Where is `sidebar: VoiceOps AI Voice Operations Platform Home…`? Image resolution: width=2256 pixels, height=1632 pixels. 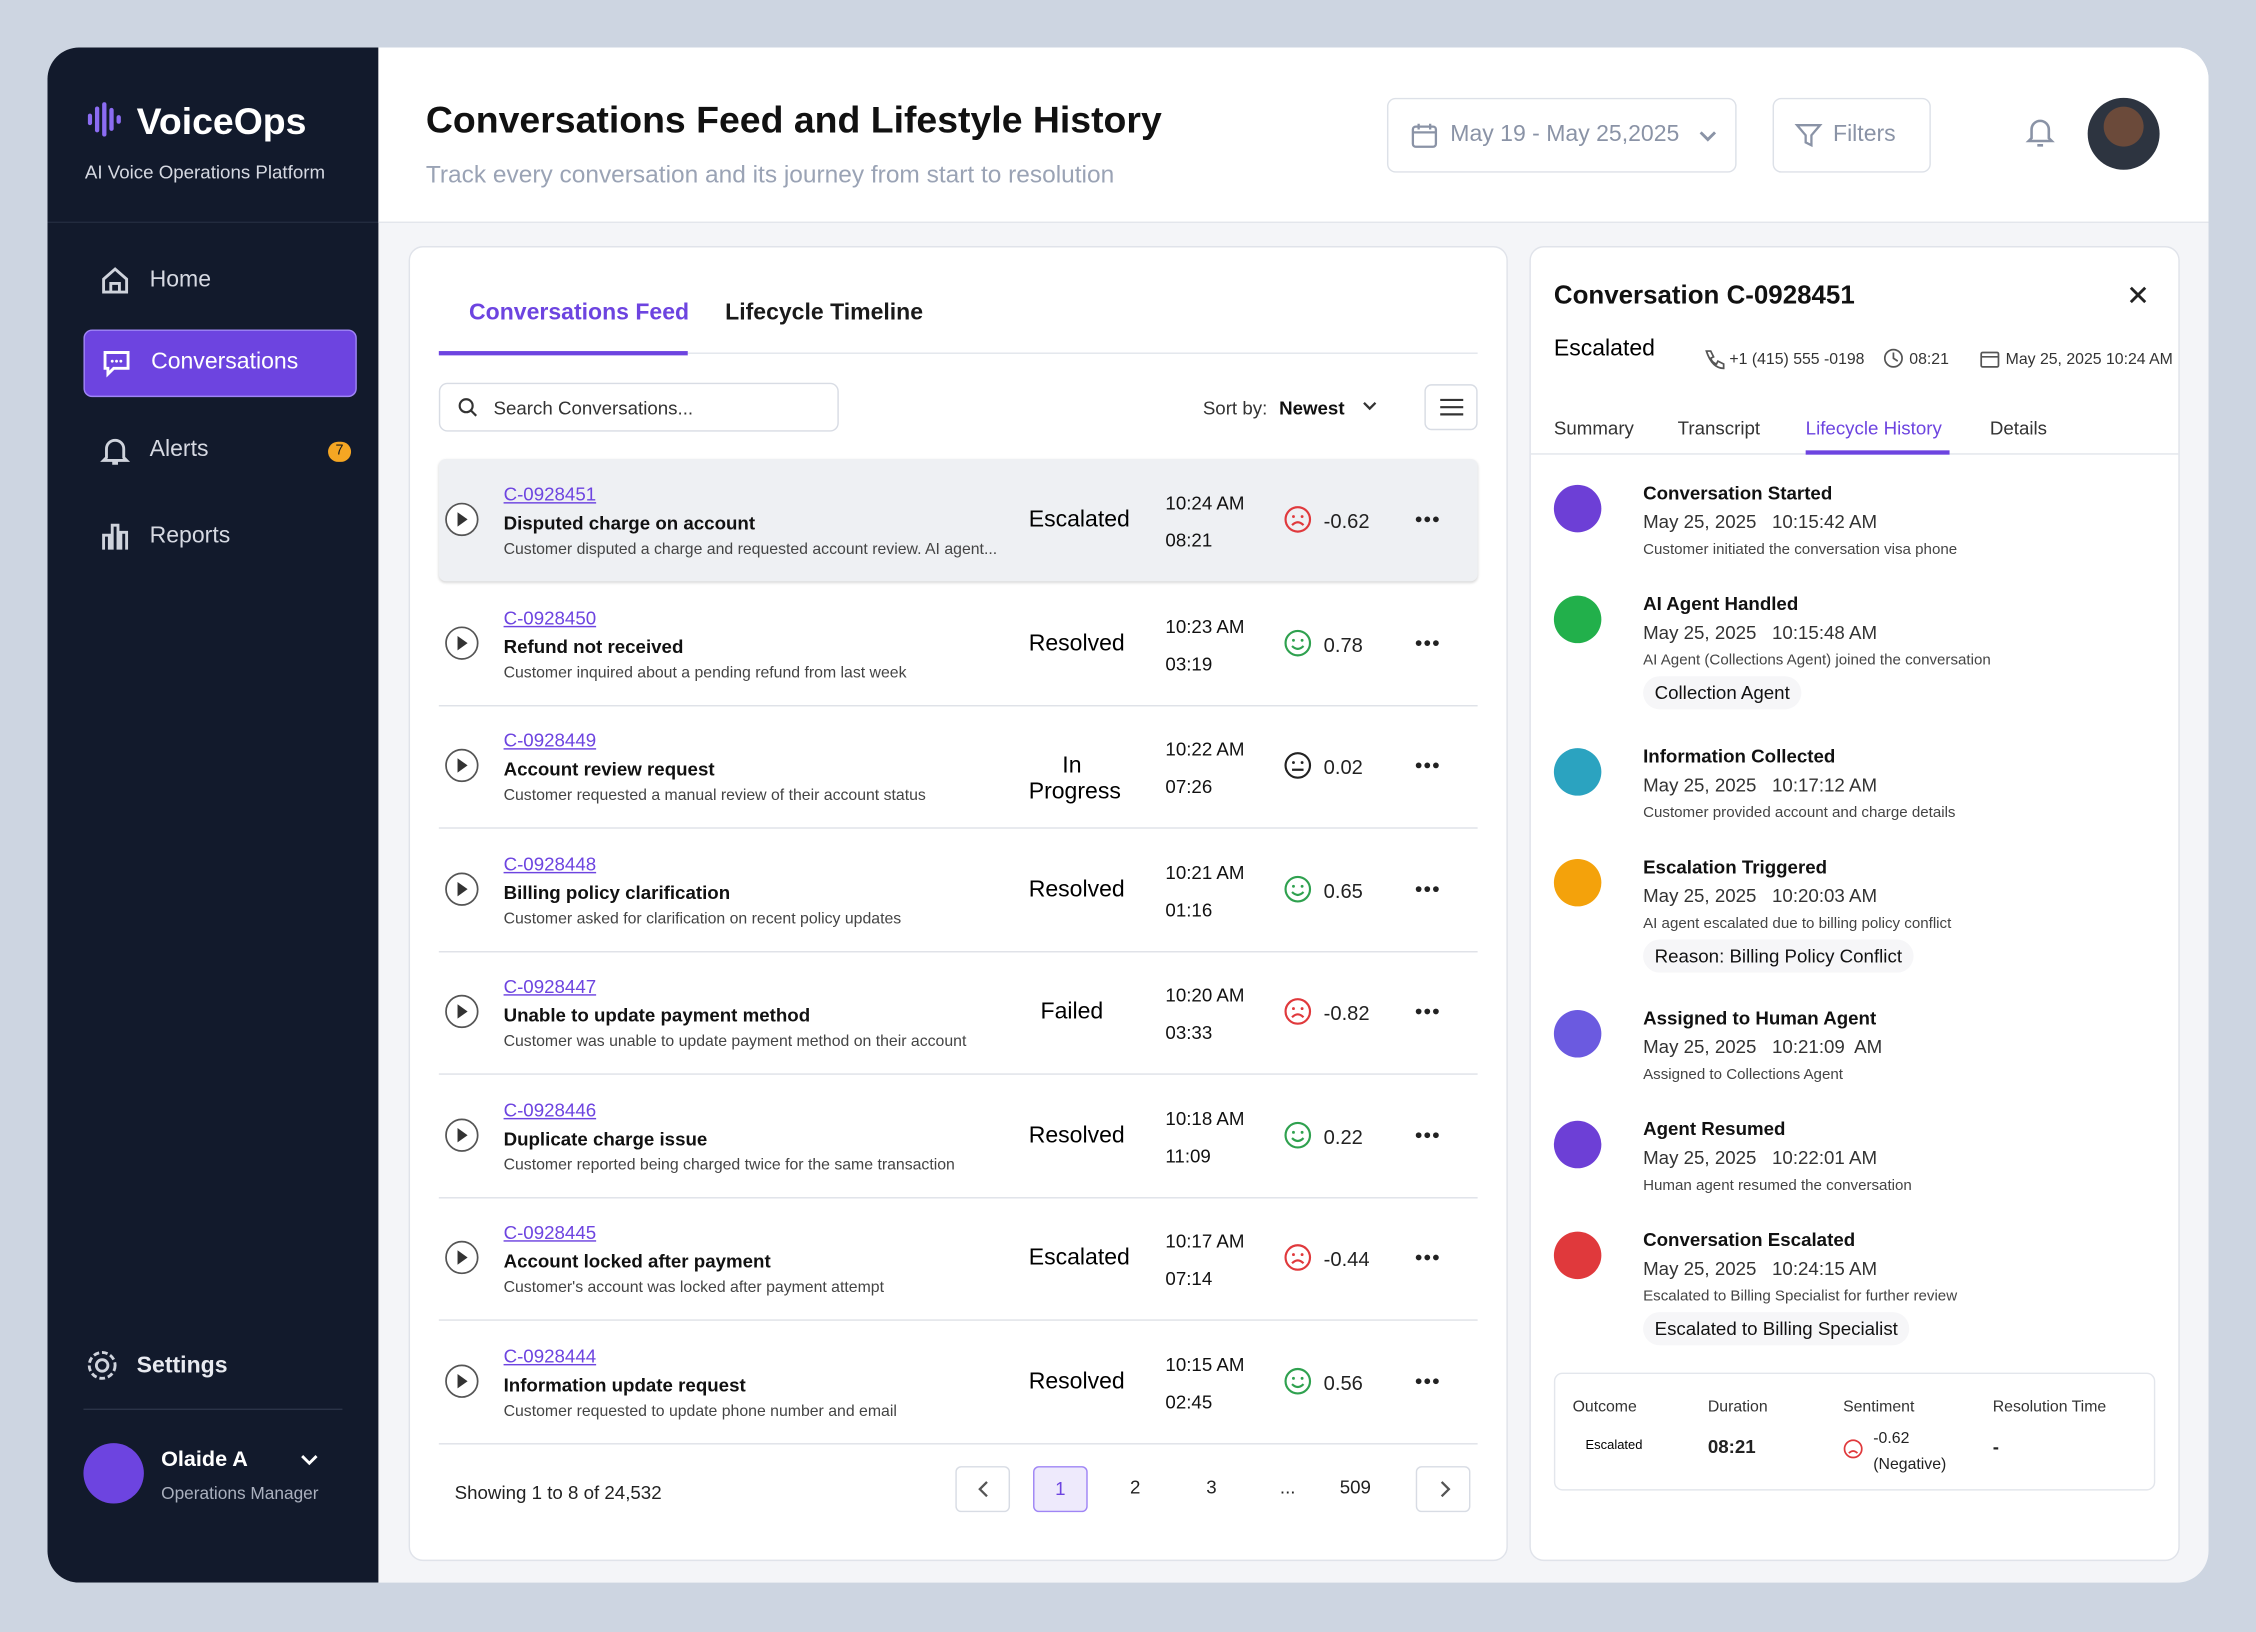 sidebar: VoiceOps AI Voice Operations Platform Home… is located at coordinates (213, 815).